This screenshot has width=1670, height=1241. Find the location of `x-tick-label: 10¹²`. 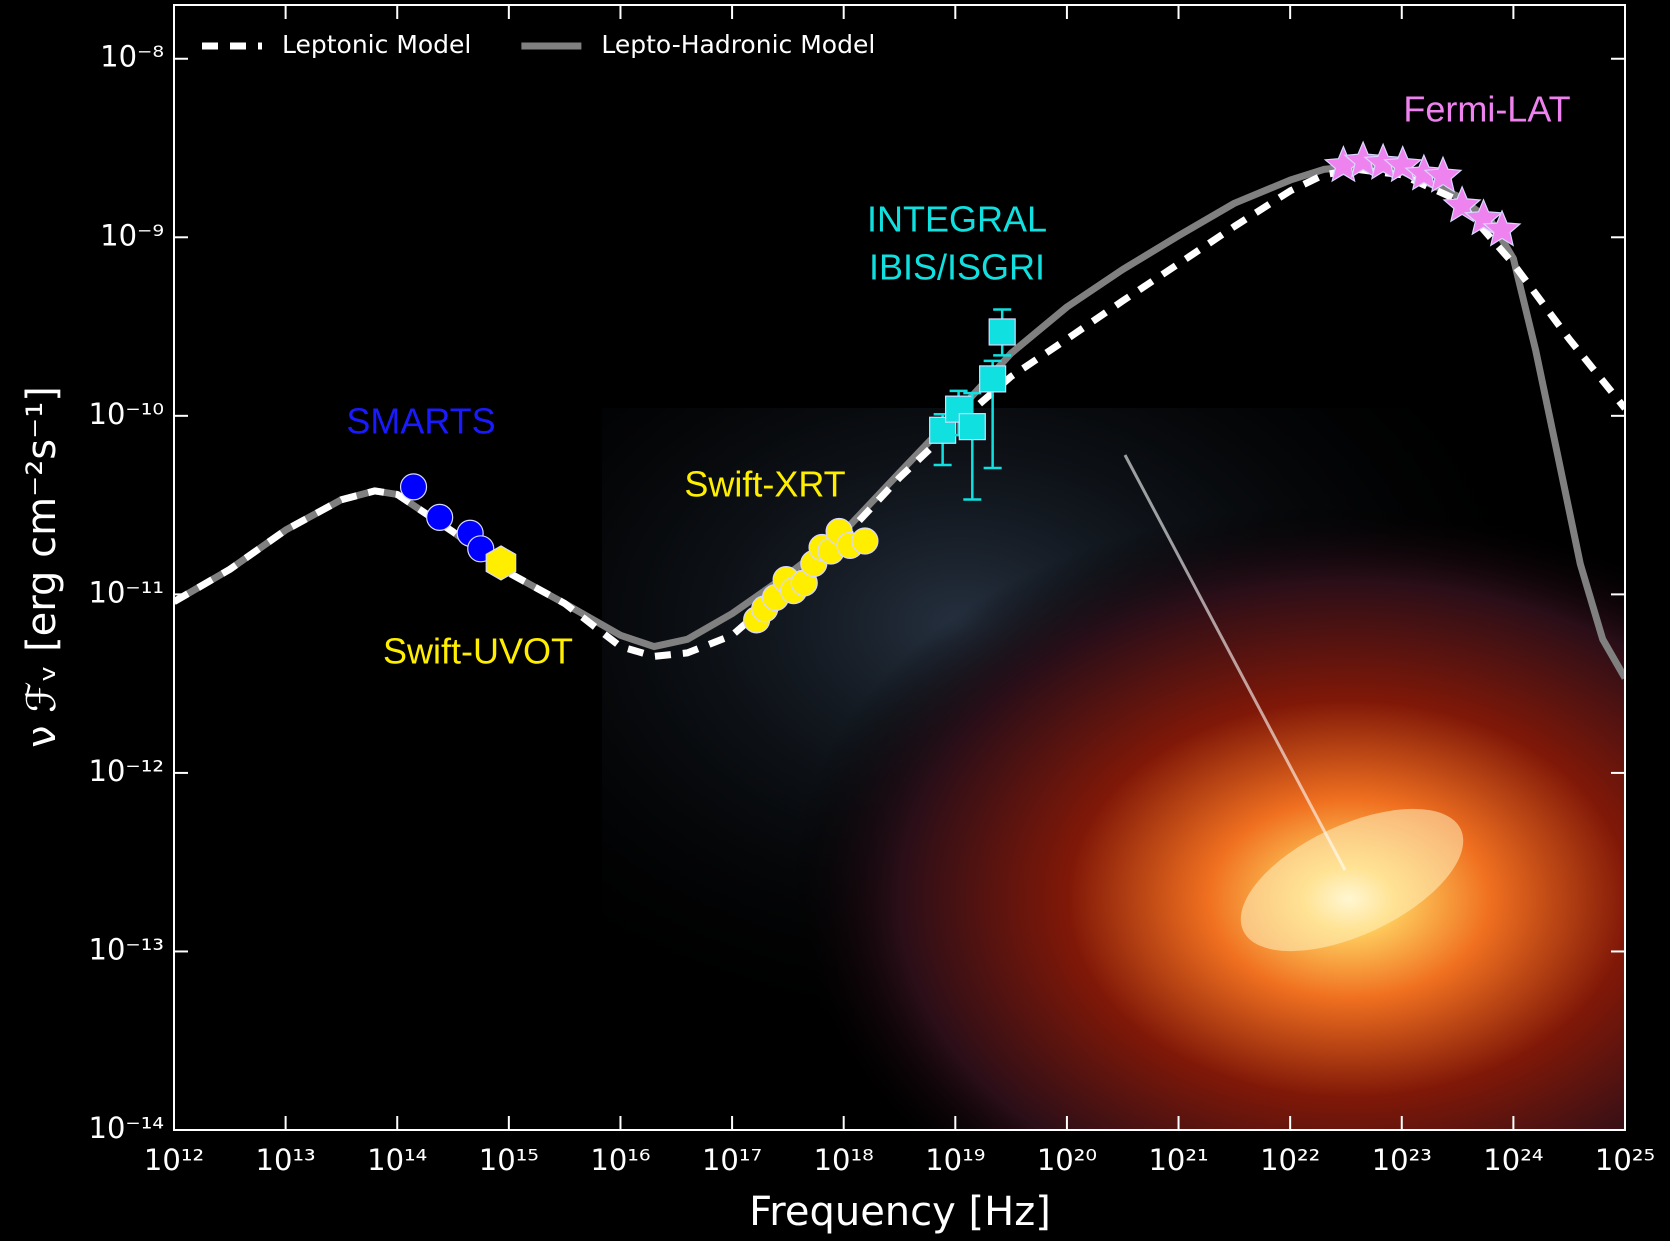

x-tick-label: 10¹² is located at coordinates (174, 1160).